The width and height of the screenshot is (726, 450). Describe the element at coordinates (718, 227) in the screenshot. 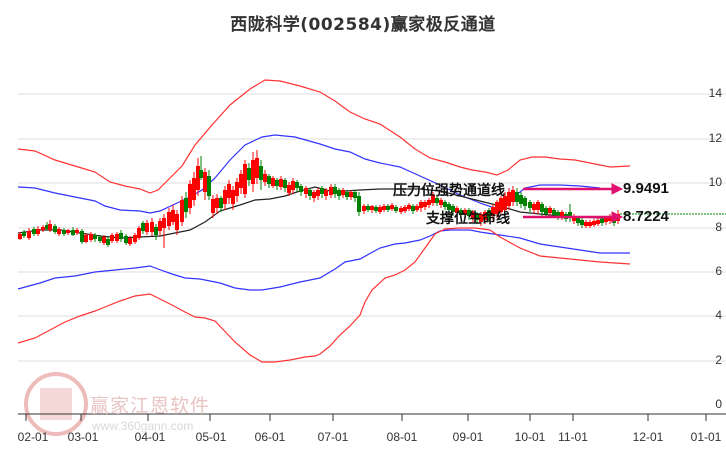

I see `y-tick-8: 8` at that location.